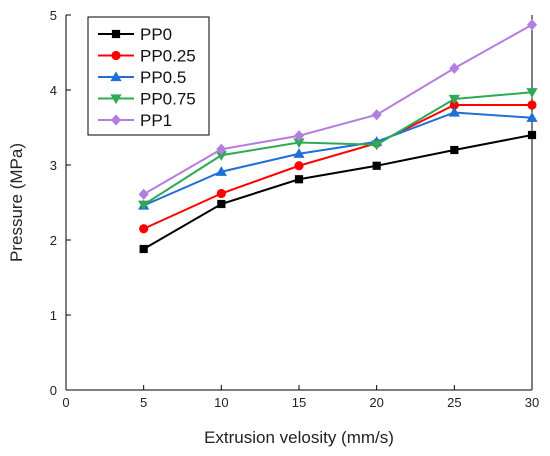  I want to click on legend-label: PP0.5, so click(163, 77).